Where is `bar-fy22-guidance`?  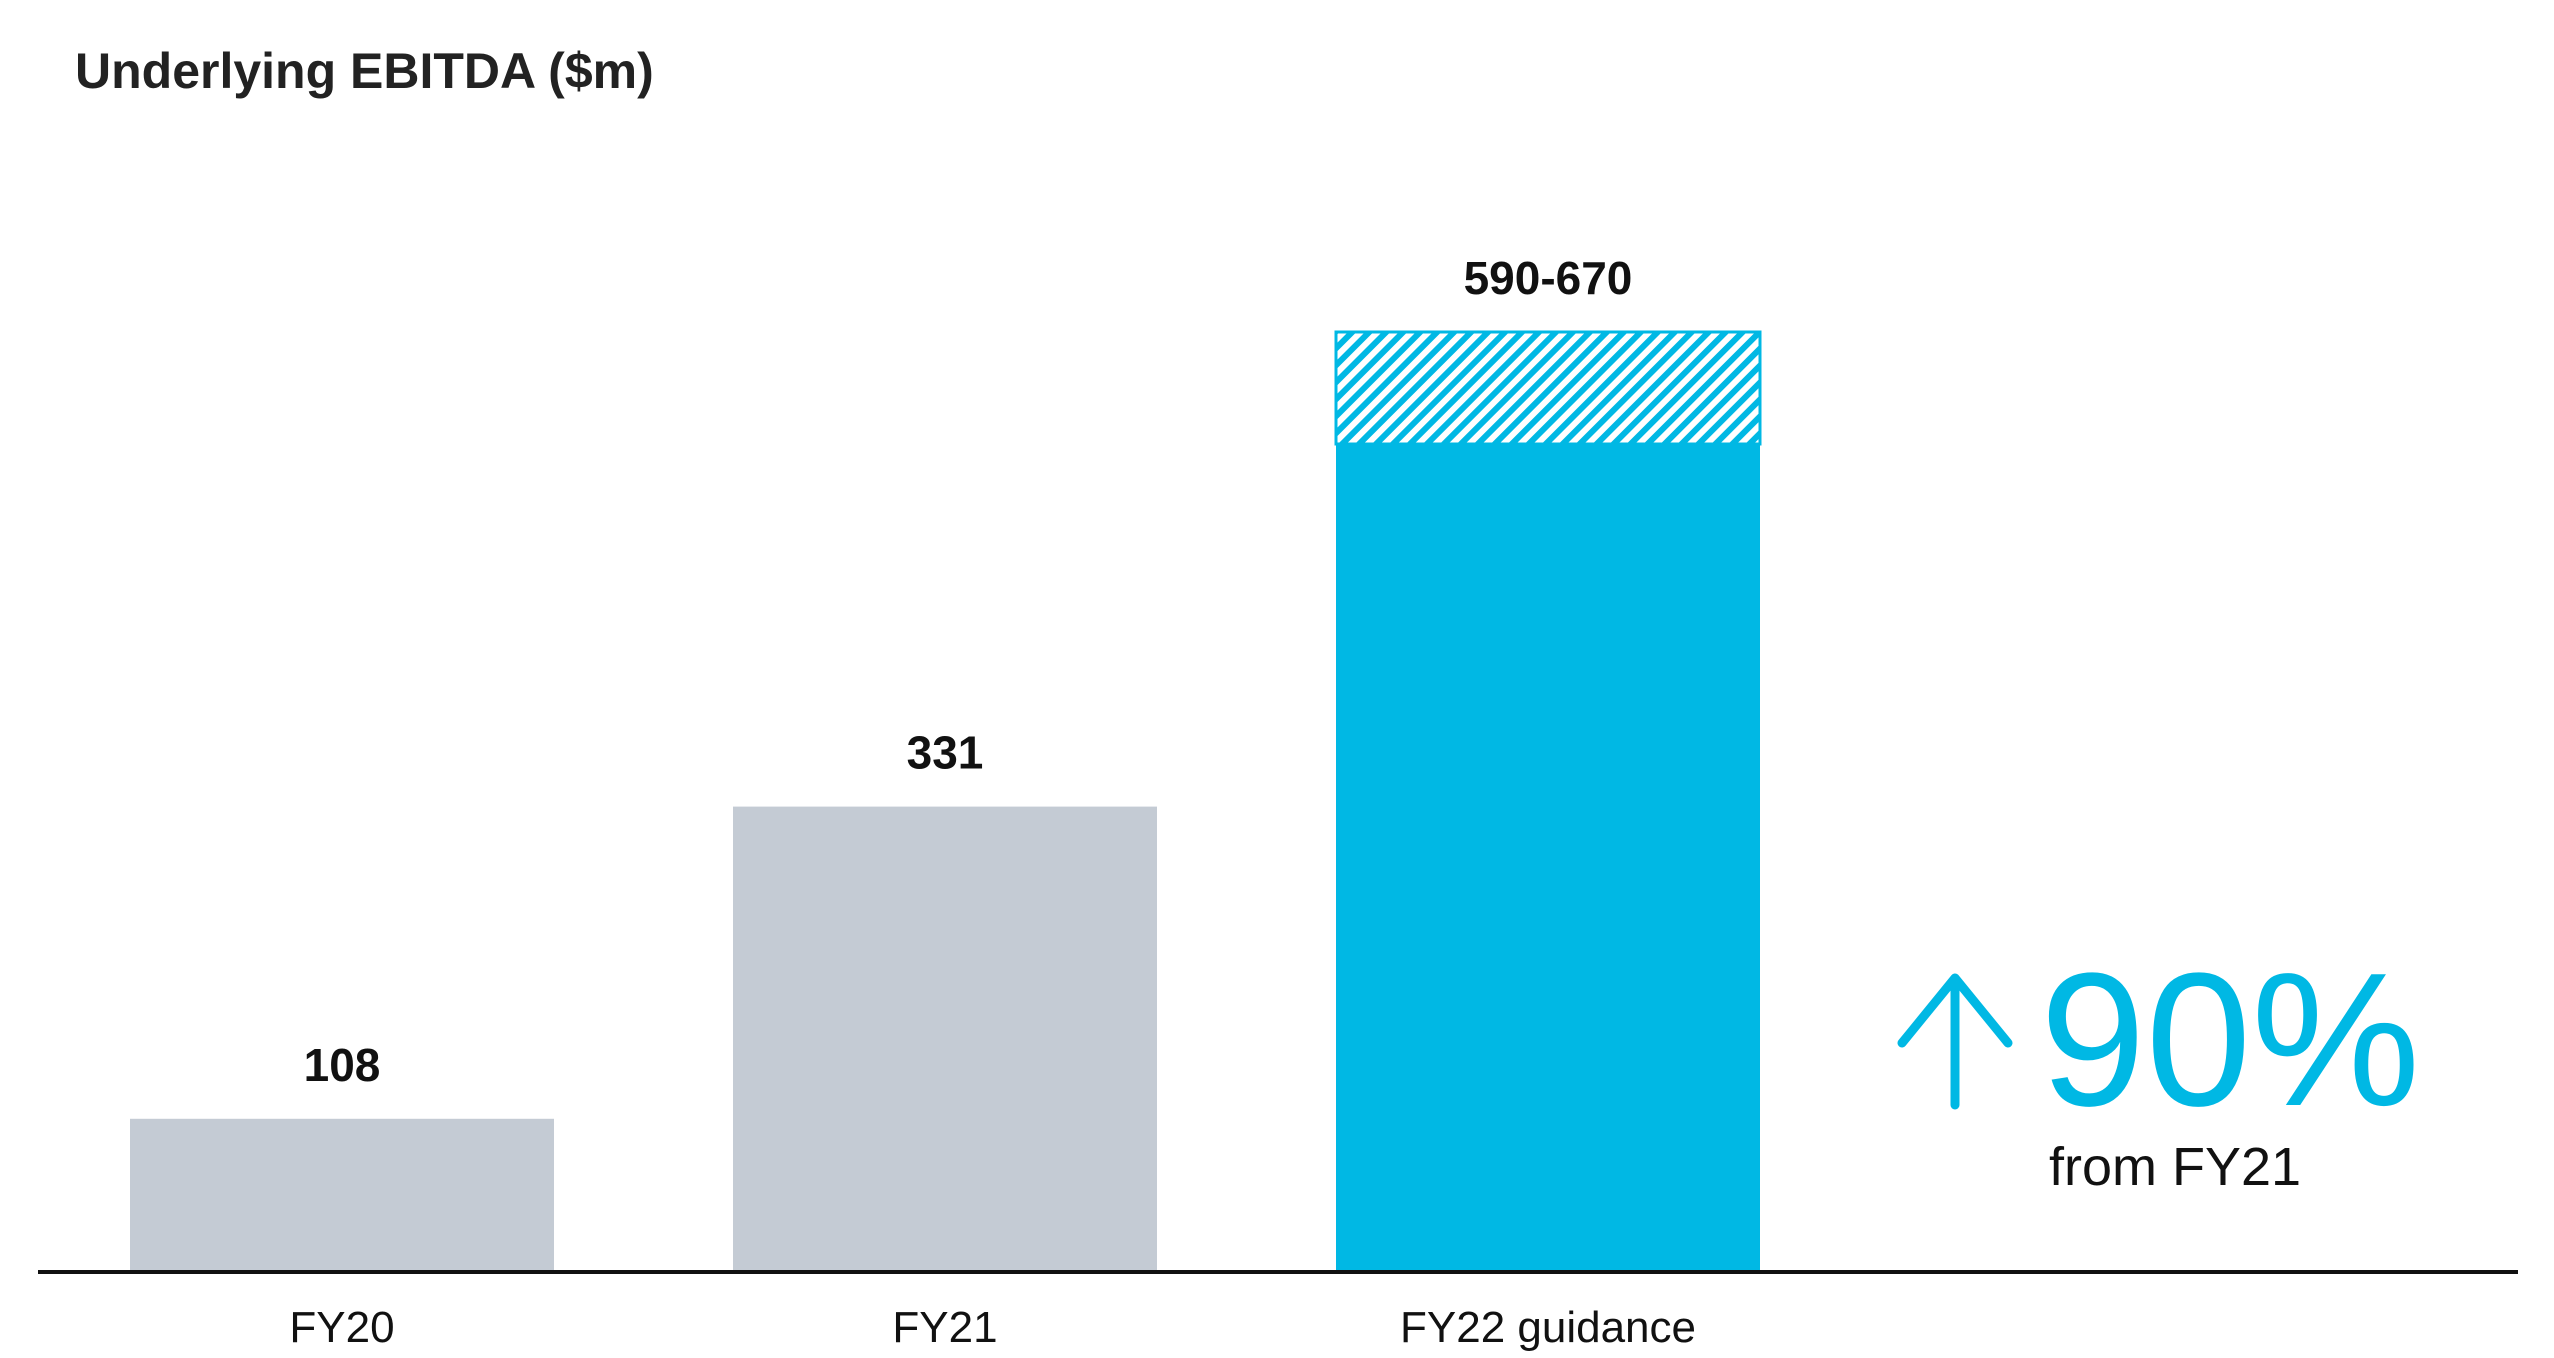 bar-fy22-guidance is located at coordinates (1548, 857).